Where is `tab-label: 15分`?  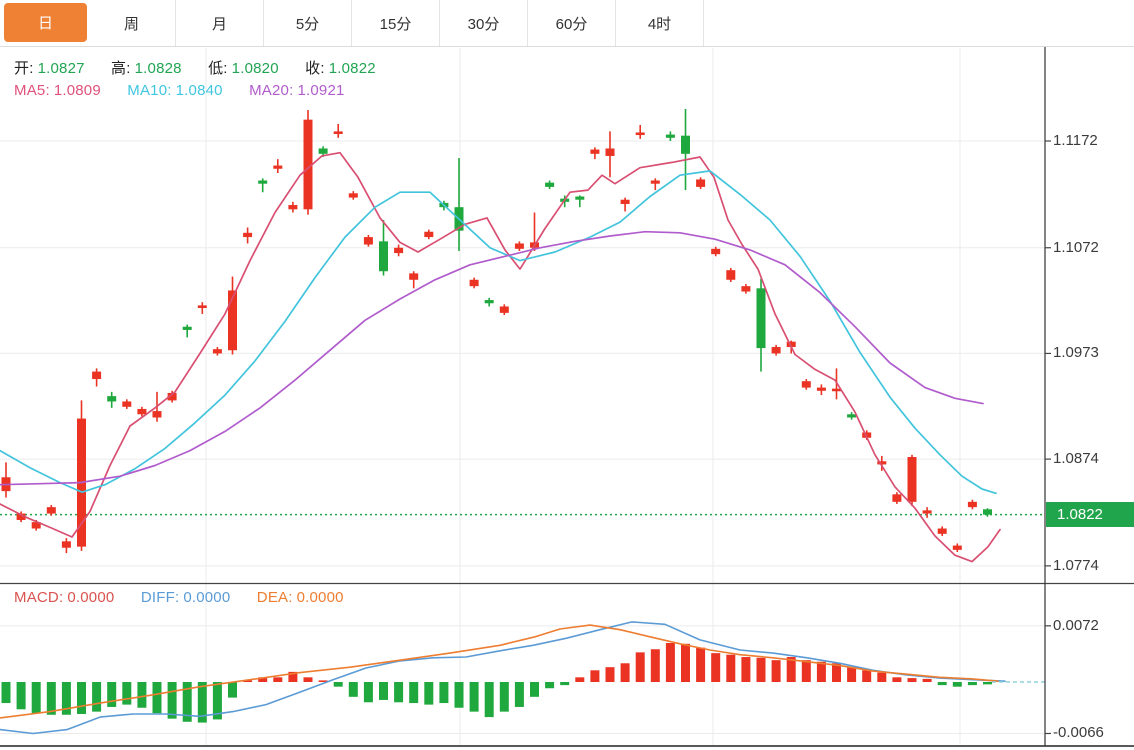 tab-label: 15分 is located at coordinates (395, 24).